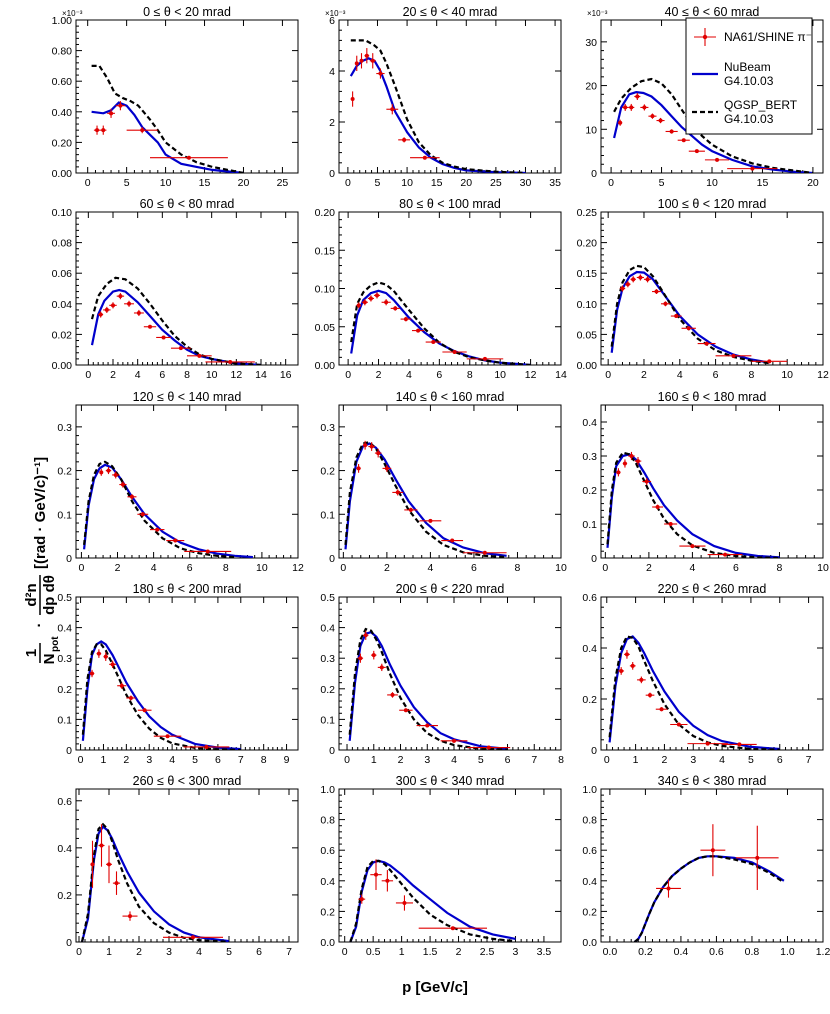 This screenshot has height=1014, width=830. Describe the element at coordinates (712, 397) in the screenshot. I see `panel-title: 160 ≤ θ < 180 mrad` at that location.